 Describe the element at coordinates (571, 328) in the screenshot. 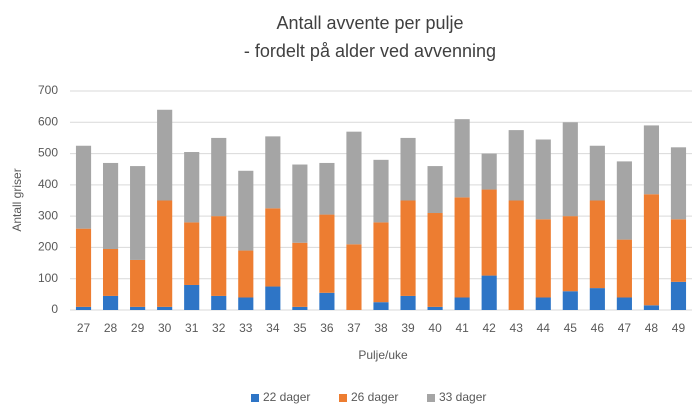

I see `x-tick-label: 45` at that location.